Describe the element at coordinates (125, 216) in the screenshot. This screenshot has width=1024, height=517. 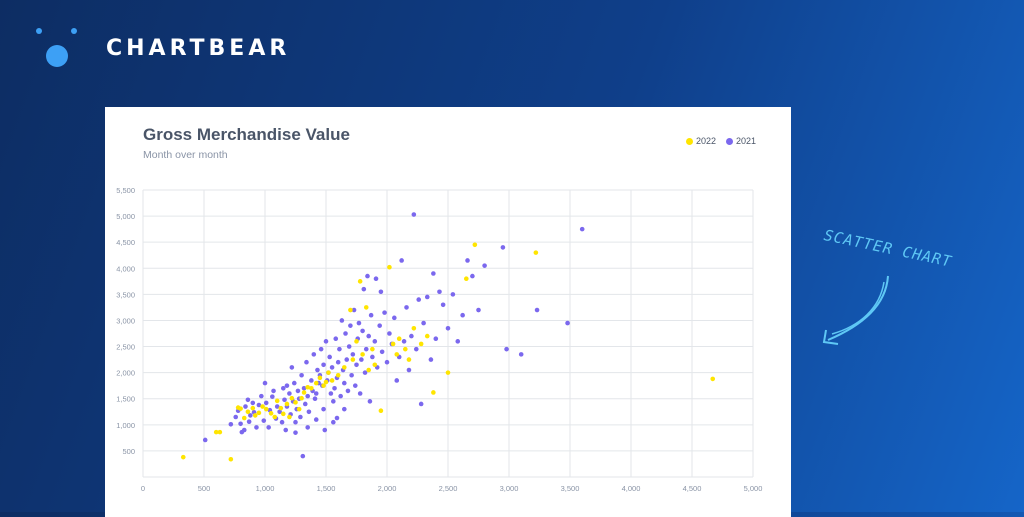
I see `y-tick-label: 5,000` at that location.